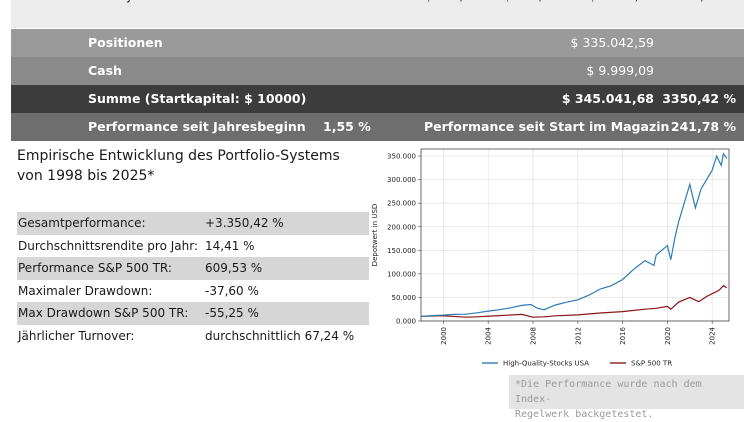 The image size is (750, 422). What do you see at coordinates (280, 336) in the screenshot?
I see `stats-row-value: durchschnittlich 67,24 %` at bounding box center [280, 336].